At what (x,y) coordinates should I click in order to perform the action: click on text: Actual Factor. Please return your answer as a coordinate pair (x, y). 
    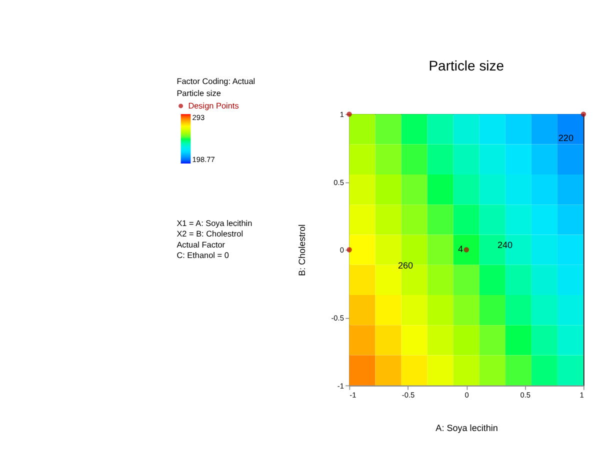
    Looking at the image, I should click on (201, 245).